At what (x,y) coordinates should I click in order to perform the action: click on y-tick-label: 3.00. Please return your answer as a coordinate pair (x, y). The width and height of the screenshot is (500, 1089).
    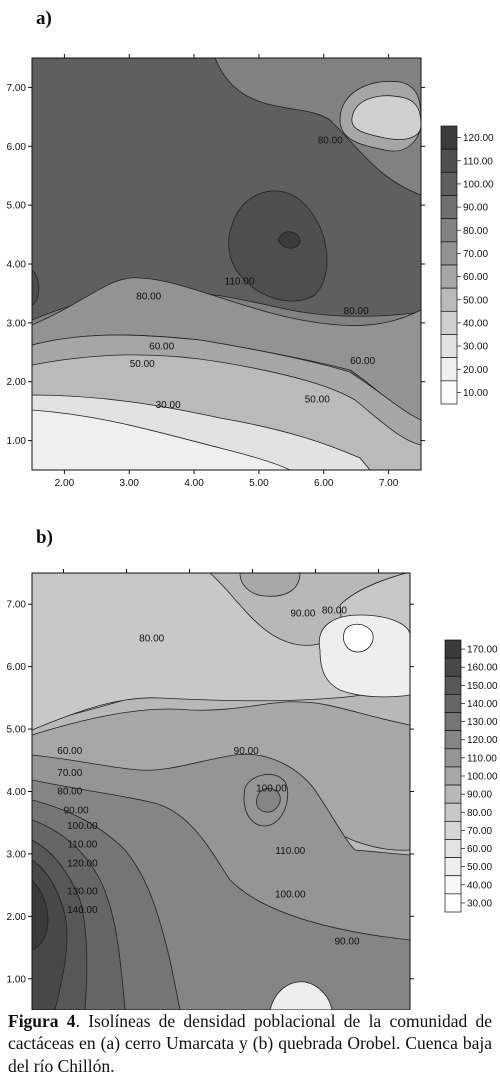
    Looking at the image, I should click on (17, 323).